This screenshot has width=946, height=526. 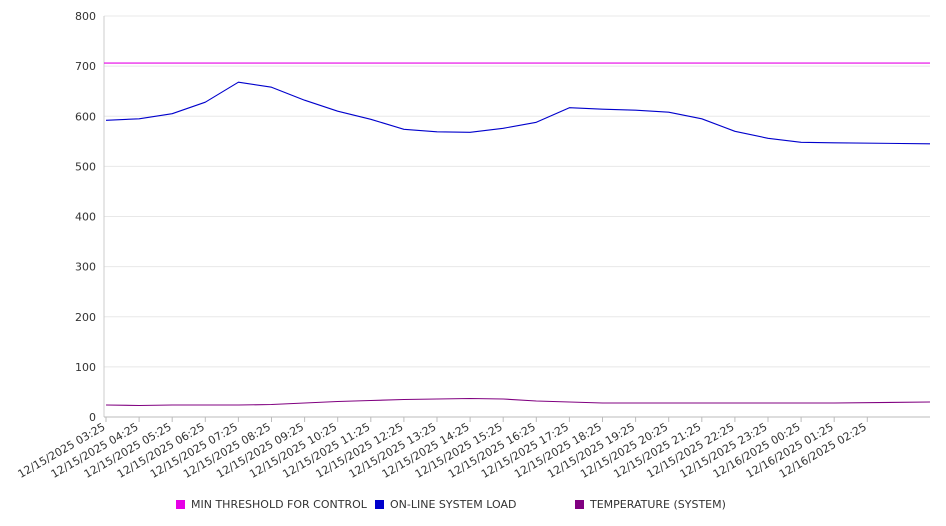 I want to click on y-tick-label: 400, so click(x=85, y=217).